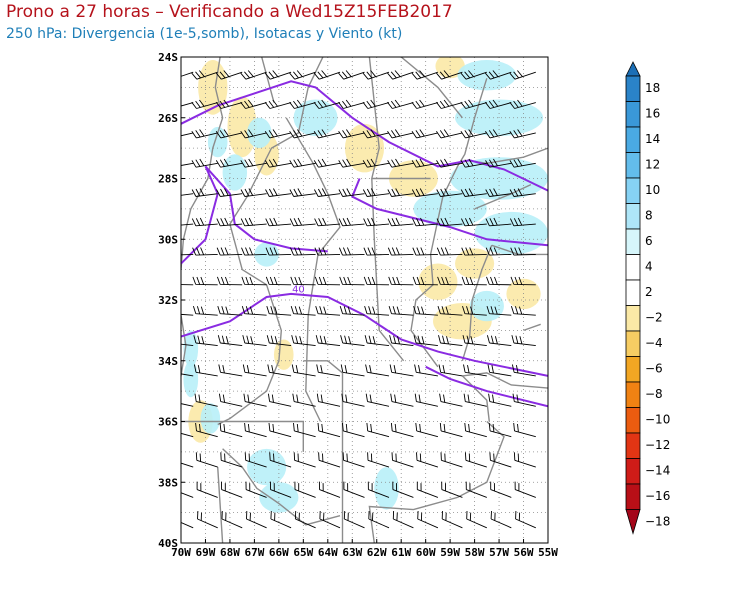 This screenshot has height=600, width=750. I want to click on colorbar-label: −2, so click(654, 318).